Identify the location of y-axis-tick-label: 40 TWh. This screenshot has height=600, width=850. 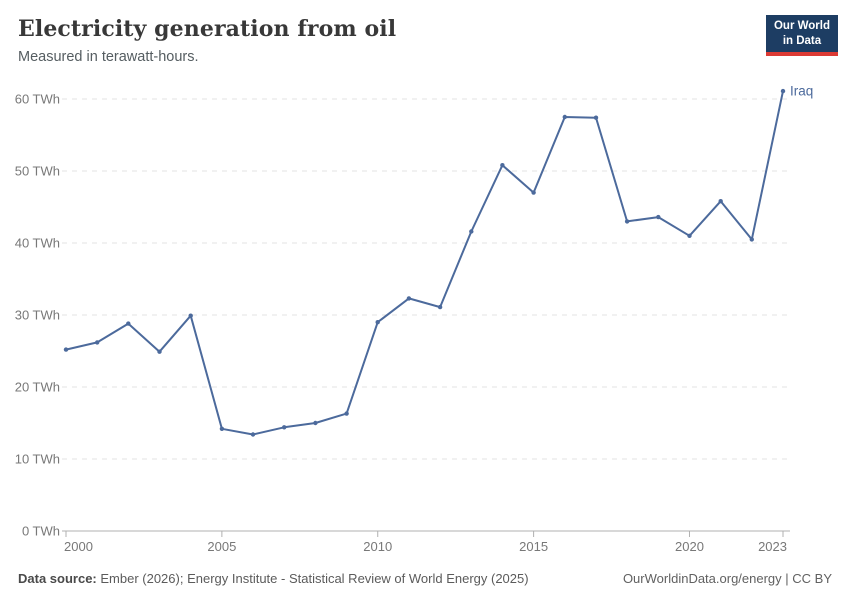
(37, 243).